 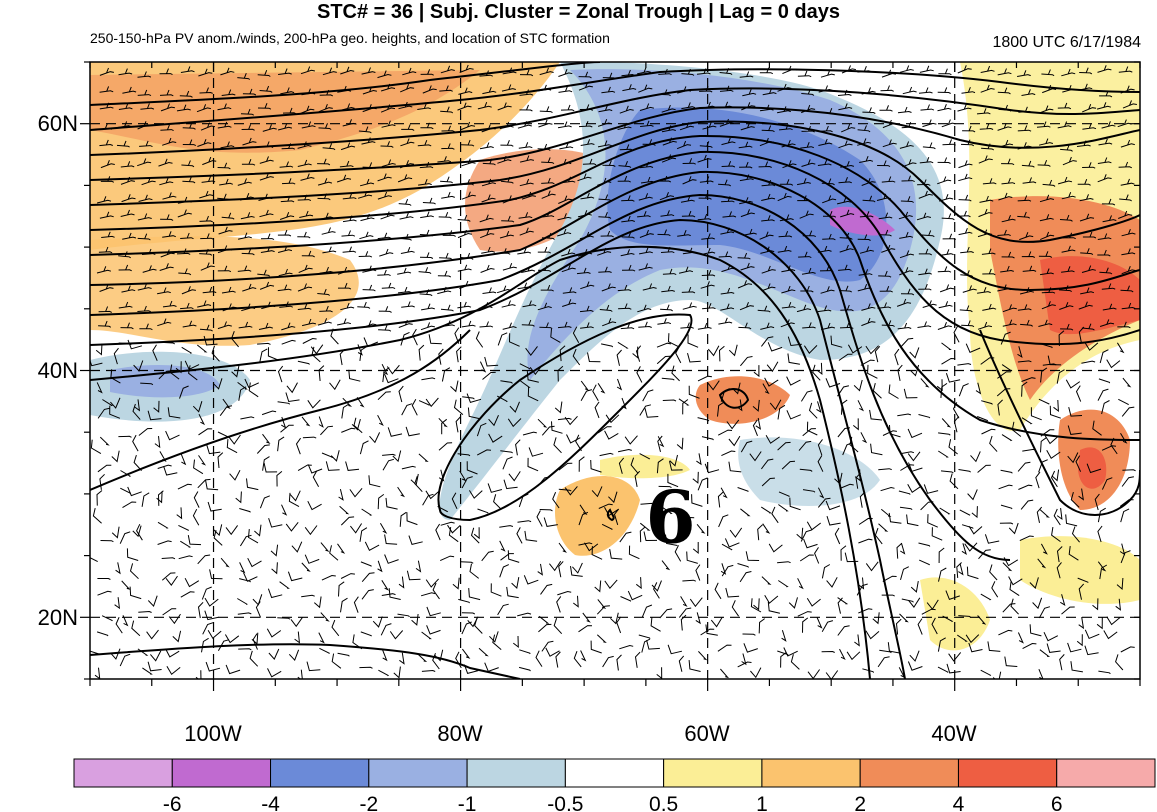 What do you see at coordinates (860, 802) in the screenshot?
I see `colorbar-label: 2` at bounding box center [860, 802].